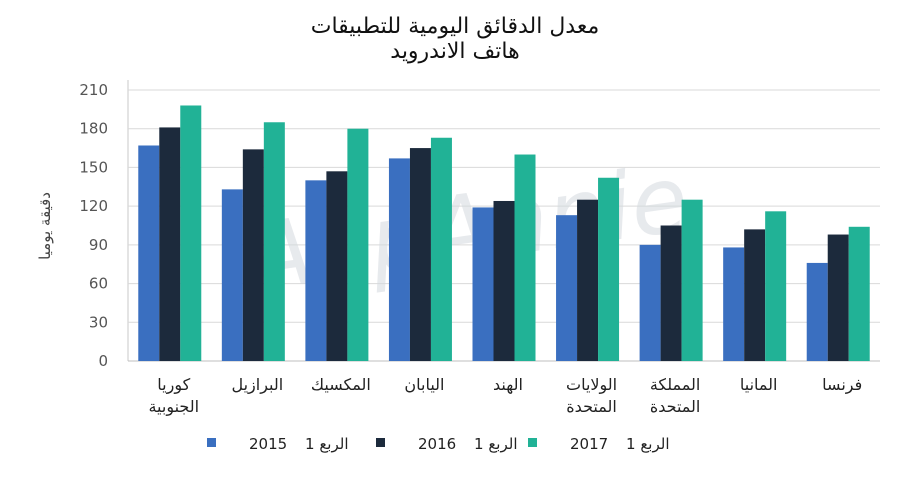  I want to click on category-label: كوريا, so click(173, 385).